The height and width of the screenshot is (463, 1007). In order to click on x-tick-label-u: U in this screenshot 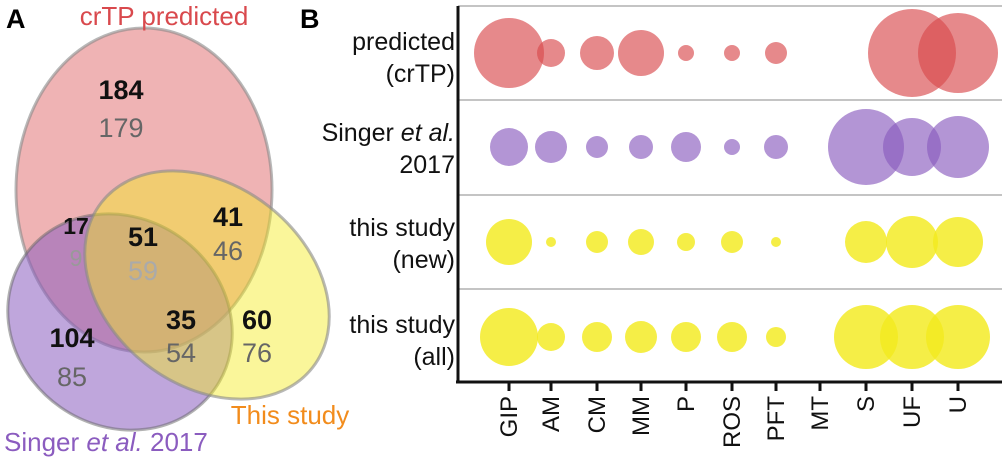, I will do `click(958, 404)`.